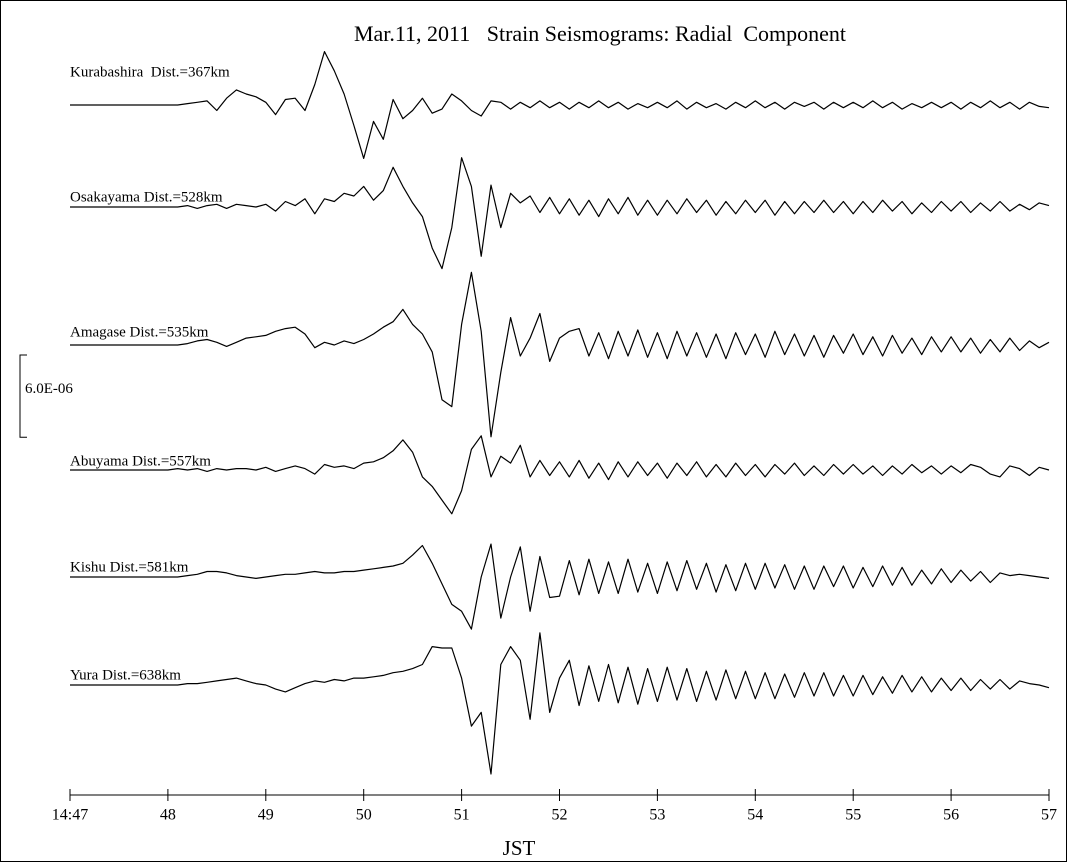 This screenshot has height=862, width=1067. What do you see at coordinates (168, 815) in the screenshot?
I see `x-tick-label: 48` at bounding box center [168, 815].